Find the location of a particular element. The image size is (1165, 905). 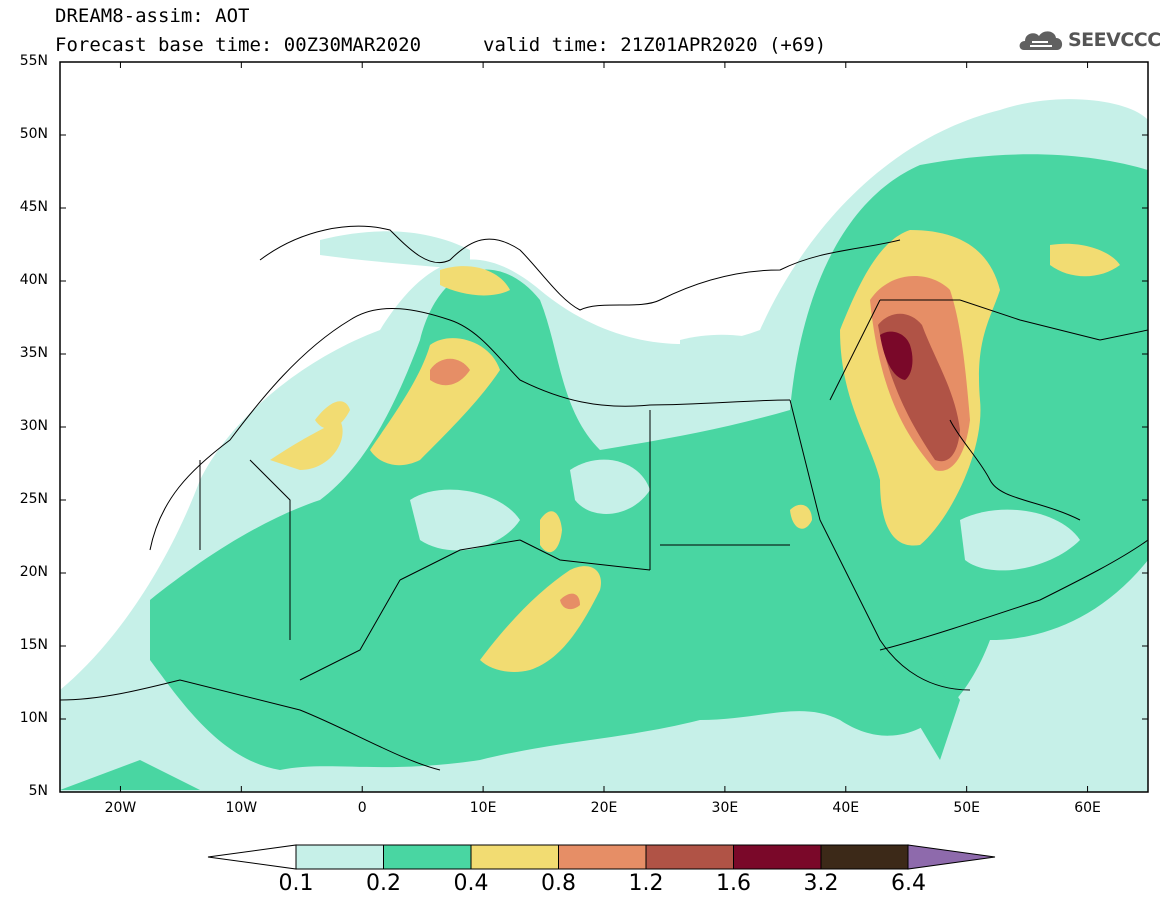

colorbar-label: 0.1 is located at coordinates (296, 883).